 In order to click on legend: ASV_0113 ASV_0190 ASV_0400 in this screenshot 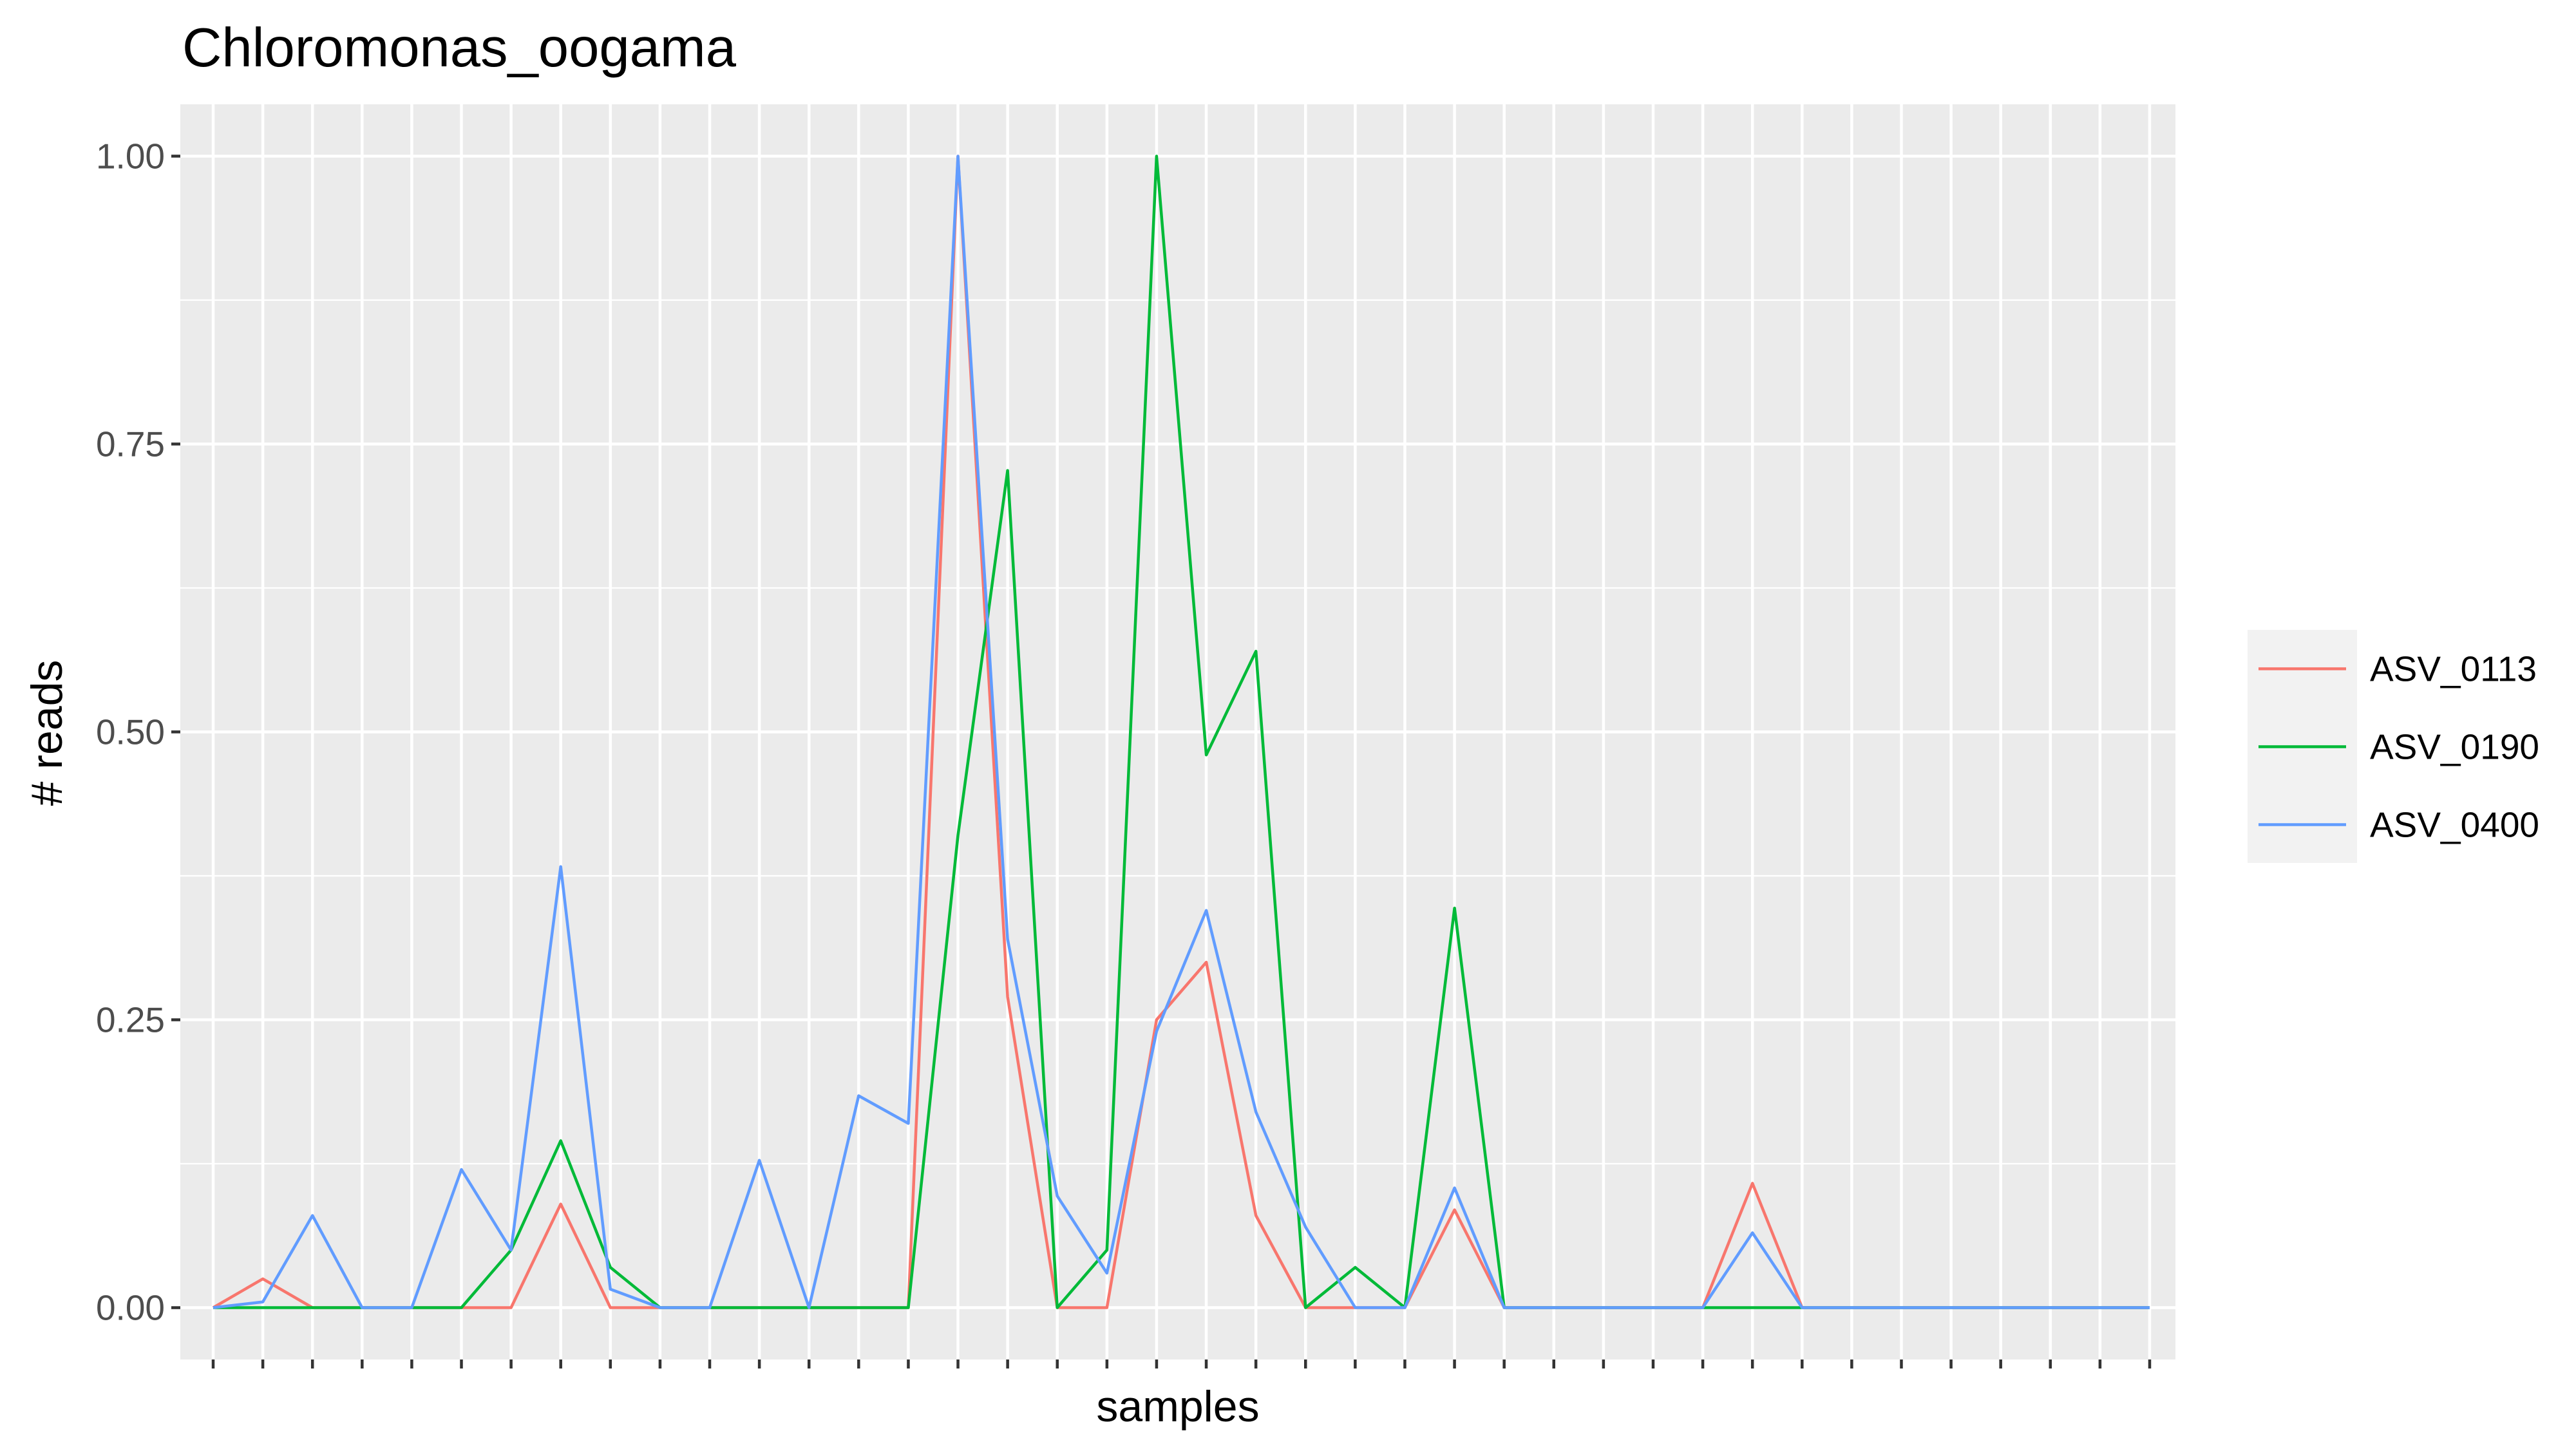, I will do `click(2394, 747)`.